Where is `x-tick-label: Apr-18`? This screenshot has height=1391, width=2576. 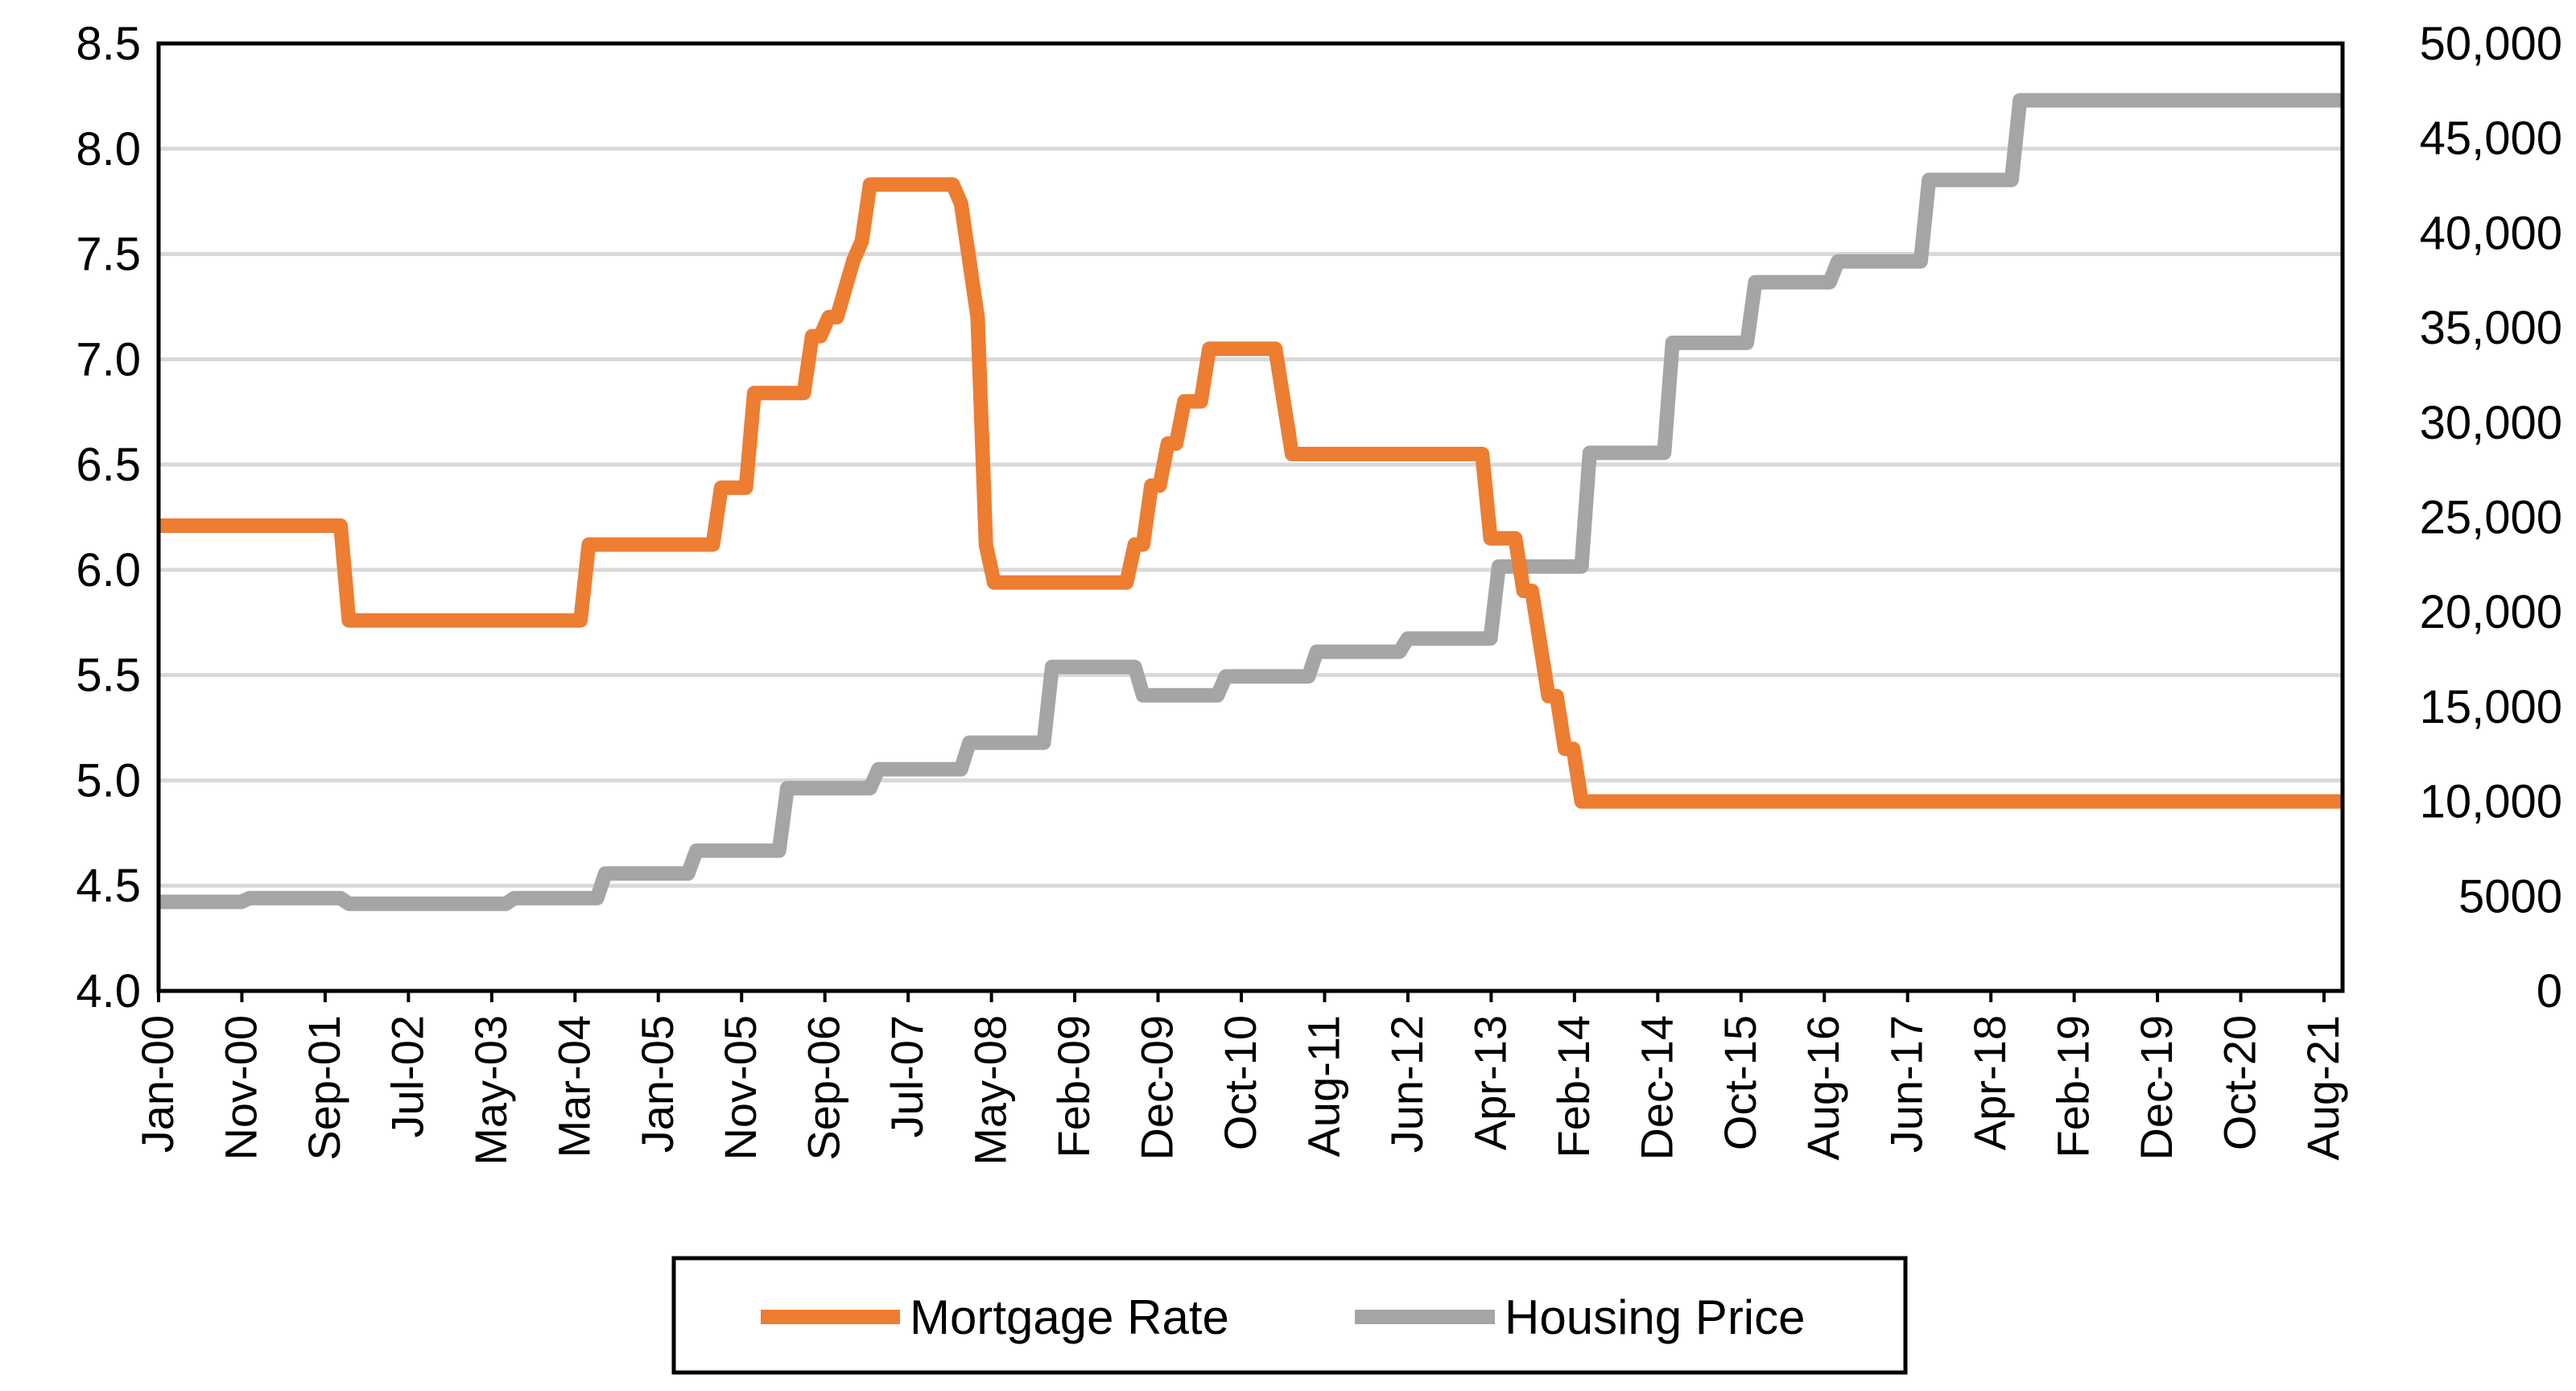 x-tick-label: Apr-18 is located at coordinates (1989, 1082).